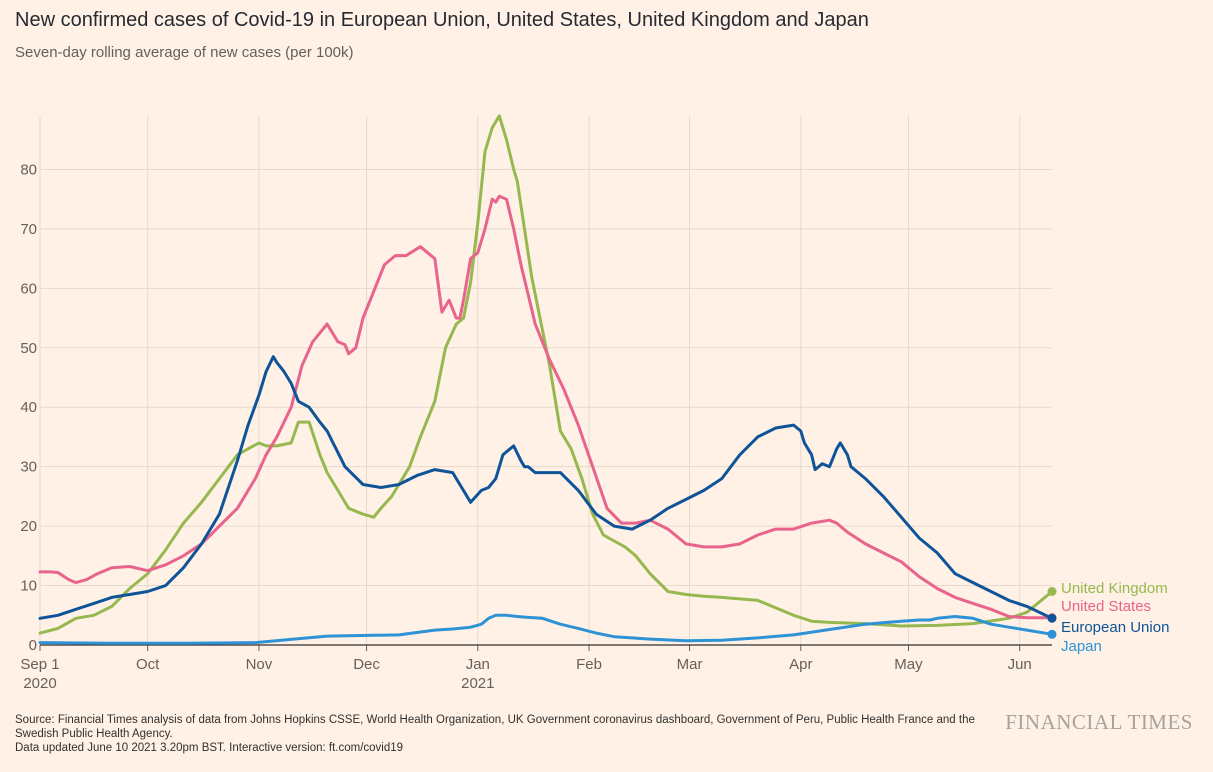 Image resolution: width=1213 pixels, height=772 pixels. Describe the element at coordinates (259, 664) in the screenshot. I see `x-tick-label: Nov` at that location.